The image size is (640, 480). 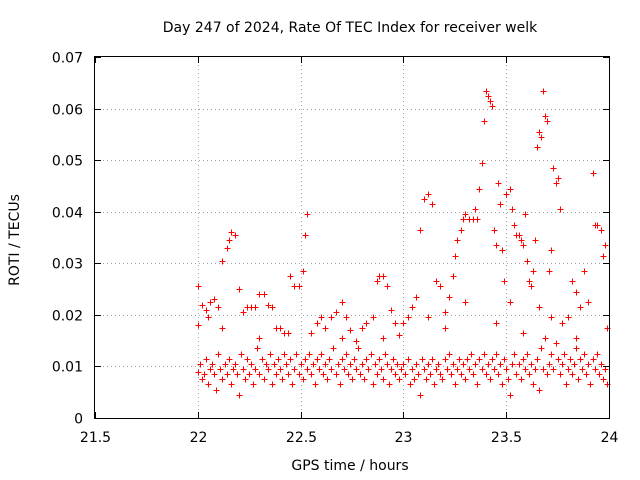 I want to click on y-tick-label: 0.04, so click(x=67, y=214).